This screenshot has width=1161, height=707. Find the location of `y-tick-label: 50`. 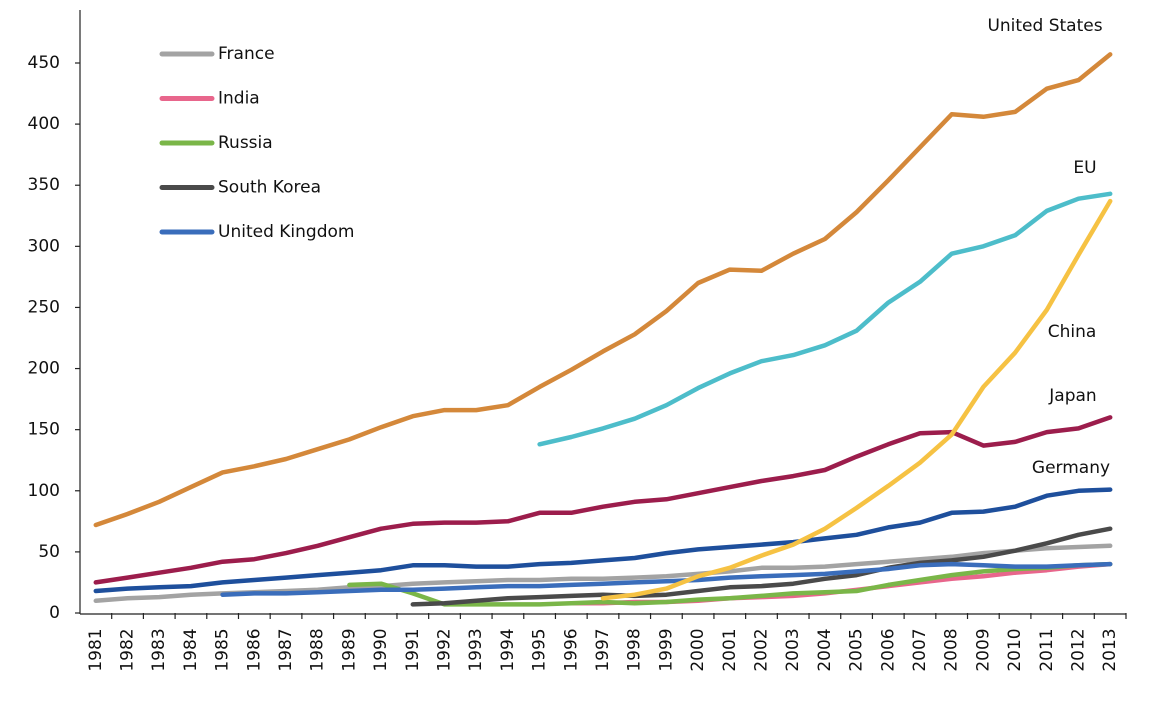

y-tick-label: 50 is located at coordinates (49, 552).